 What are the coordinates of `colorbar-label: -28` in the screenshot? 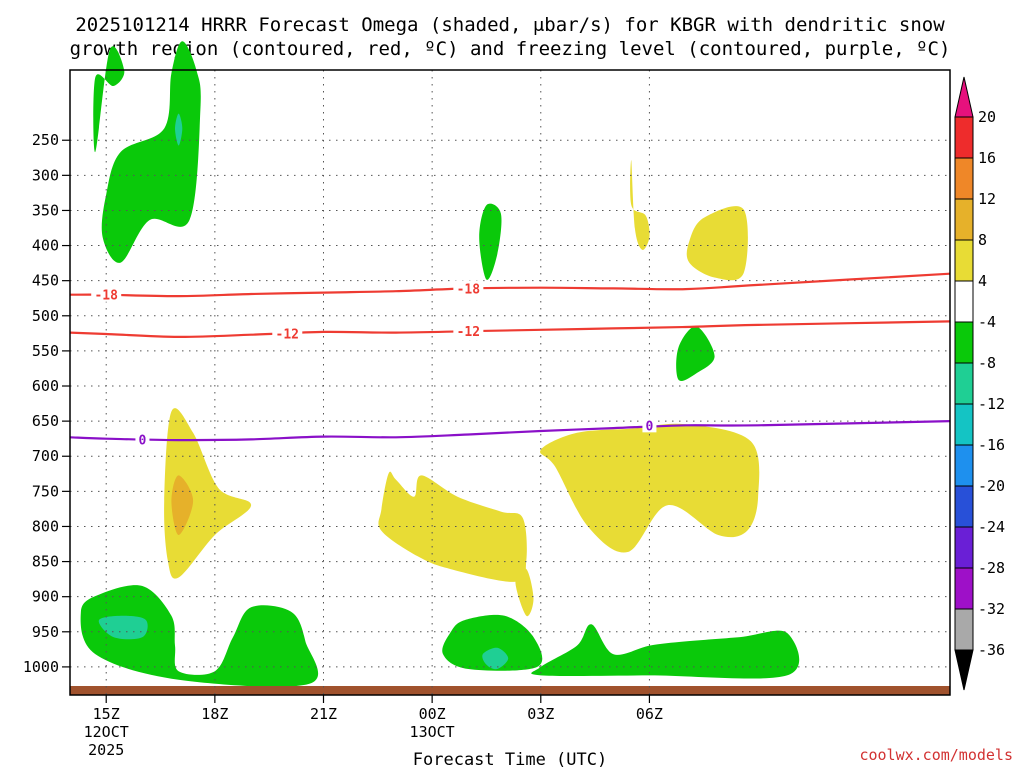 It's located at (991, 568).